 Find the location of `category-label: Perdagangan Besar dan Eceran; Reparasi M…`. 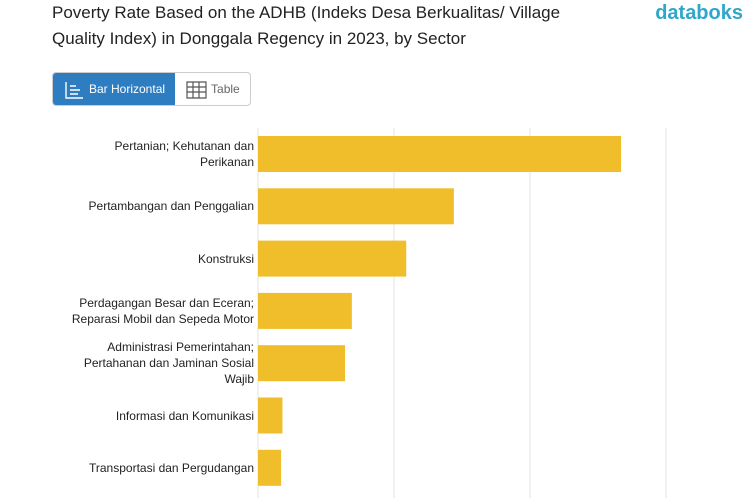

category-label: Perdagangan Besar dan Eceran; Reparasi M… is located at coordinates (162, 310).